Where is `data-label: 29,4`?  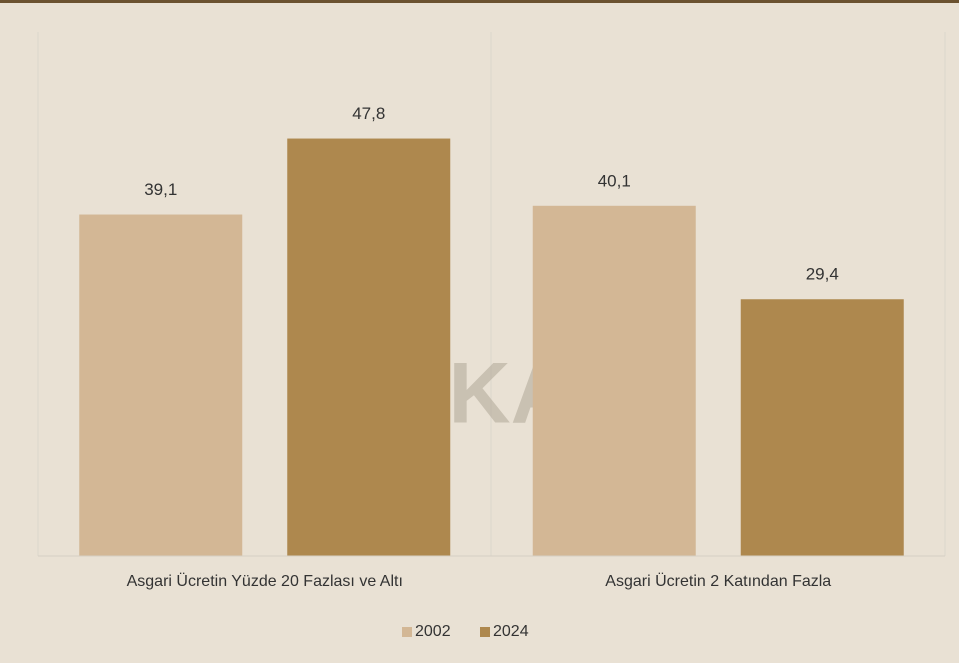
data-label: 29,4 is located at coordinates (822, 274).